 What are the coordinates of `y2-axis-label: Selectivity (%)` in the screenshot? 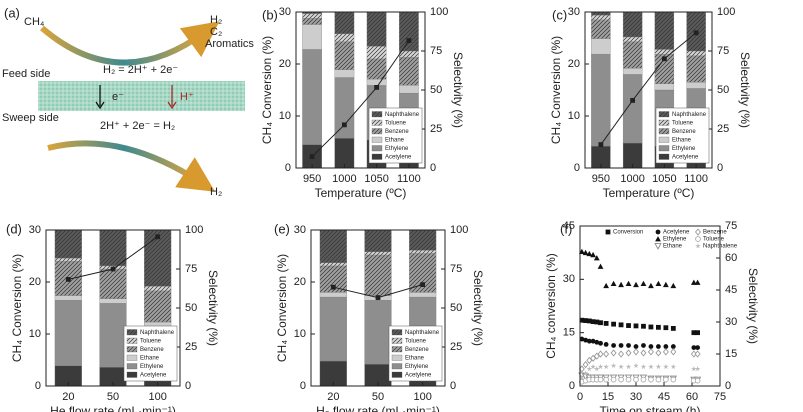 It's located at (478, 308).